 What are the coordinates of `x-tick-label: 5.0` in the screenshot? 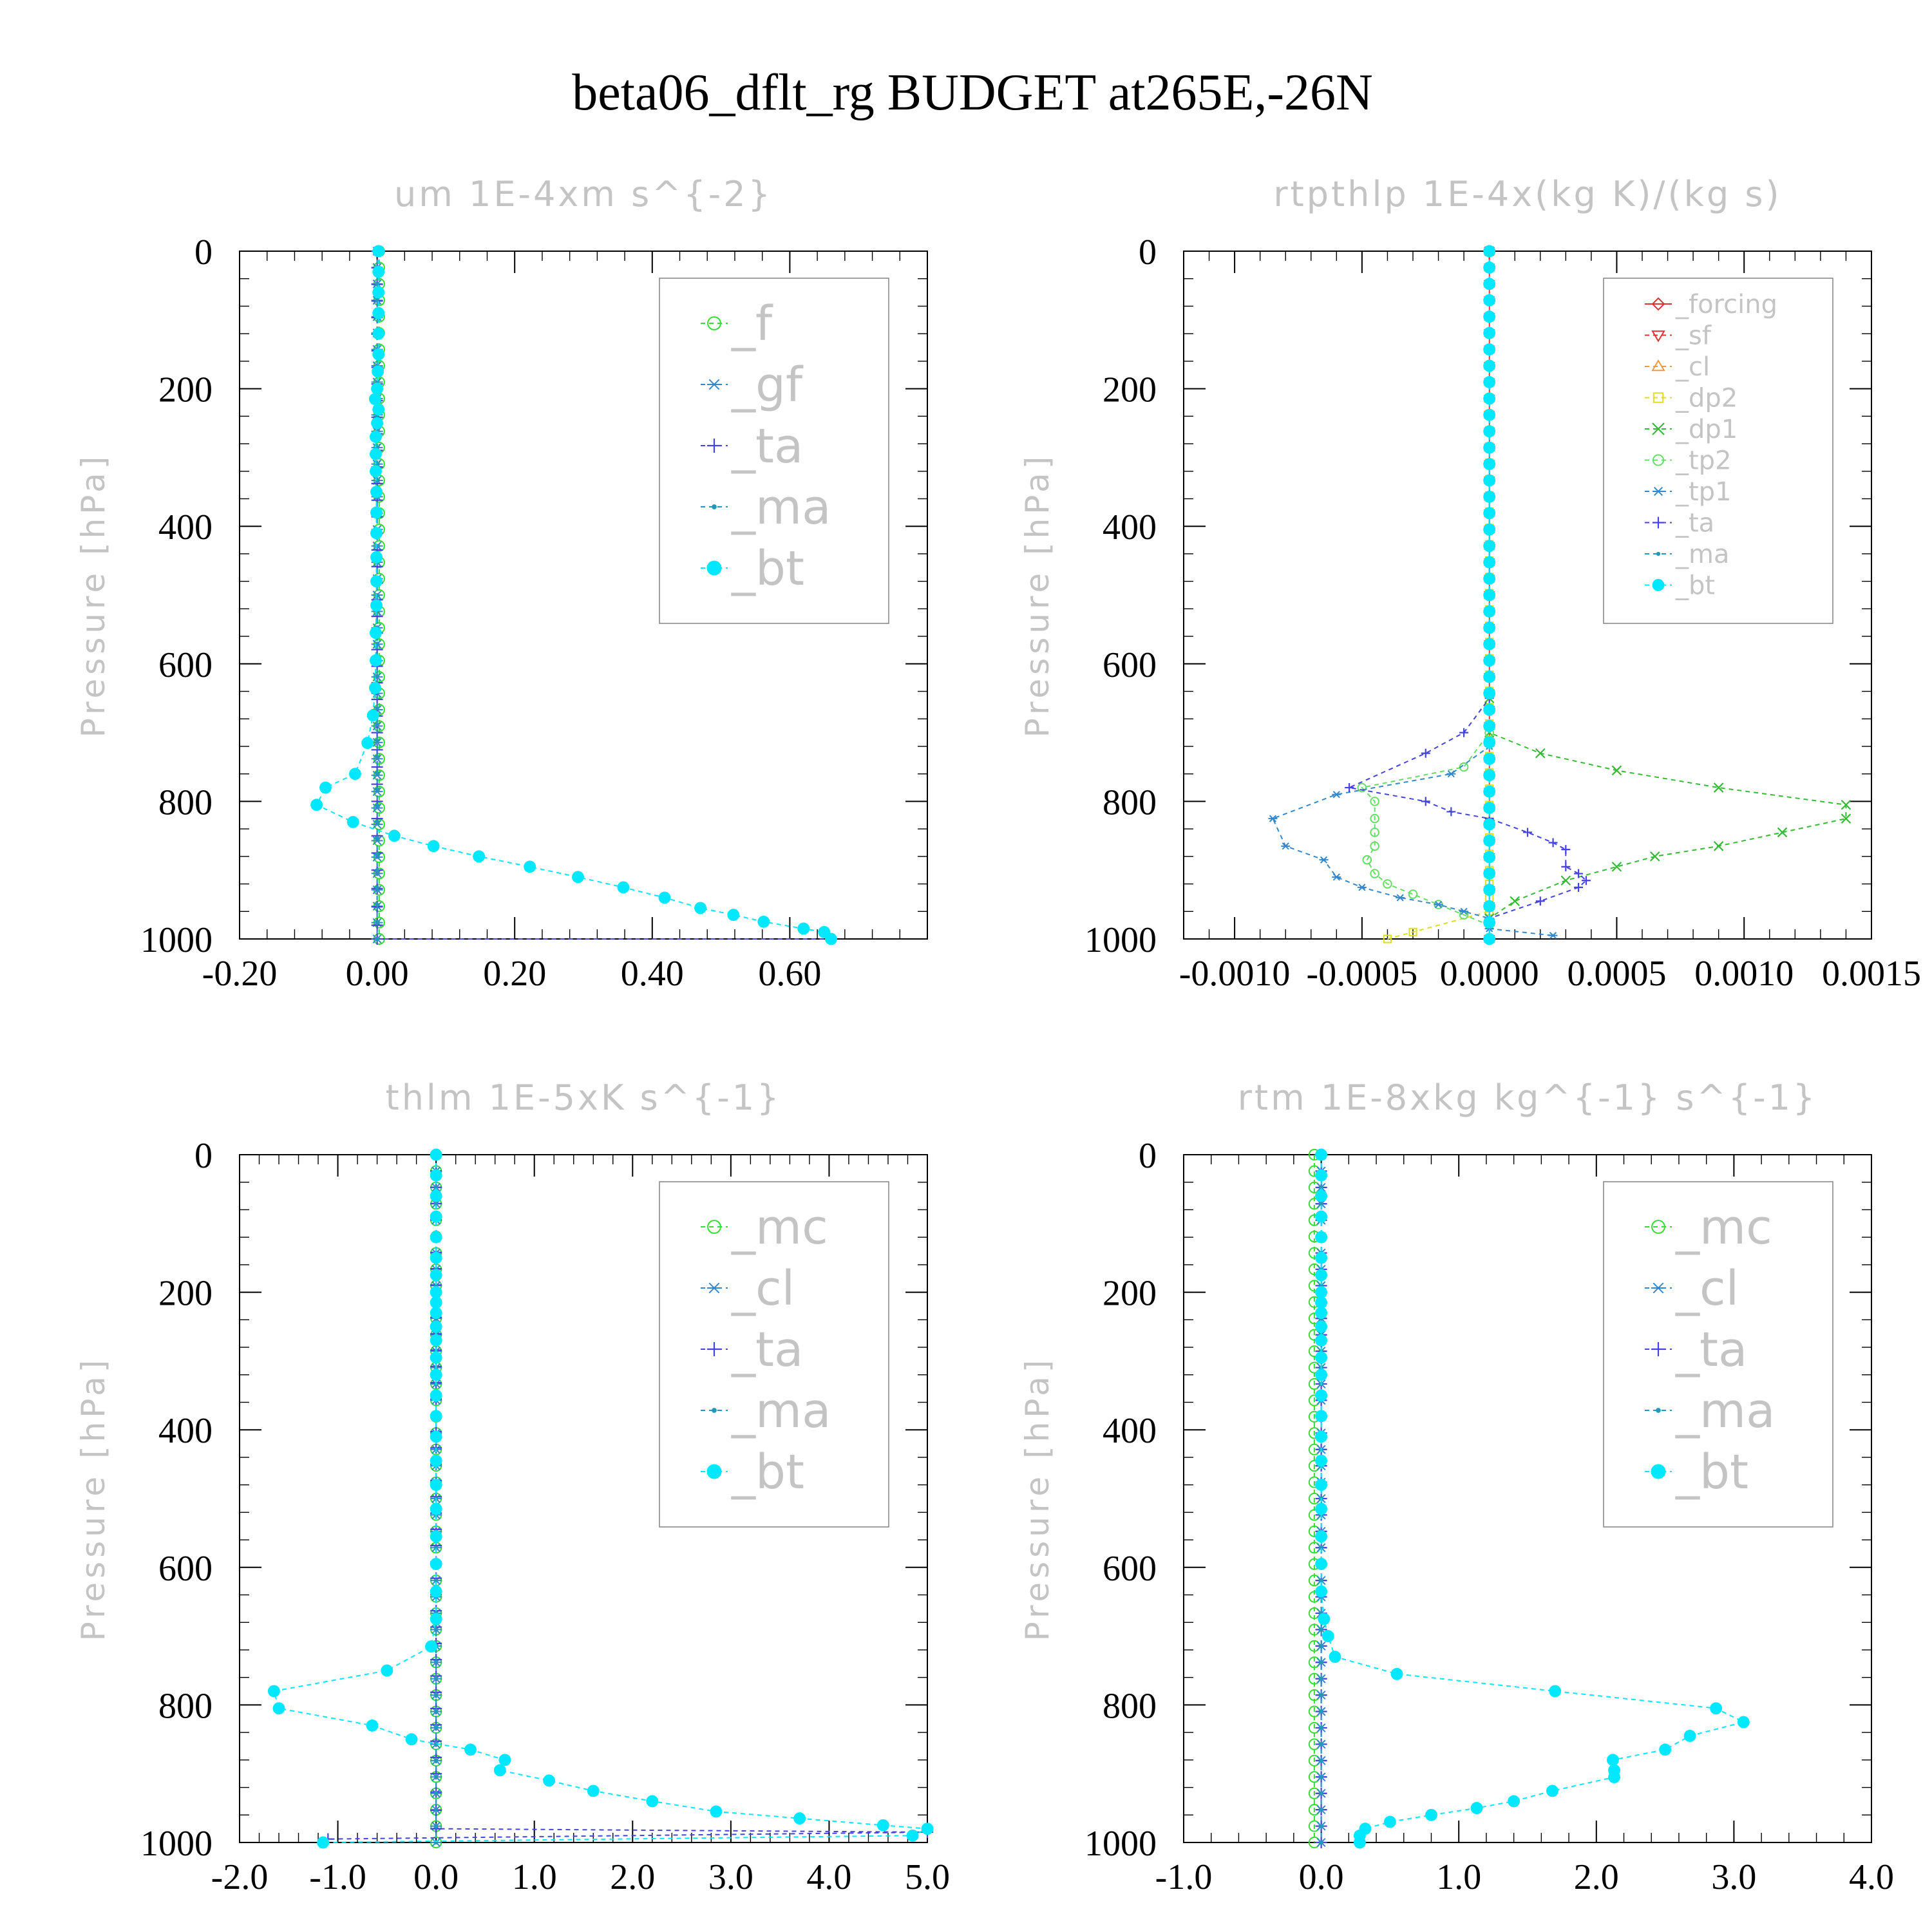 It's located at (927, 1877).